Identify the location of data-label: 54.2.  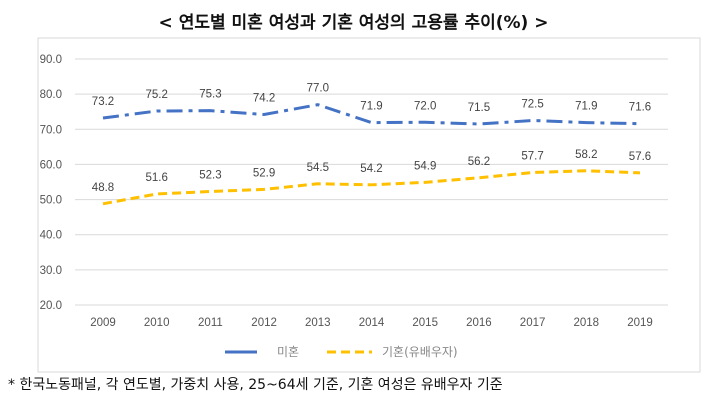
(371, 169).